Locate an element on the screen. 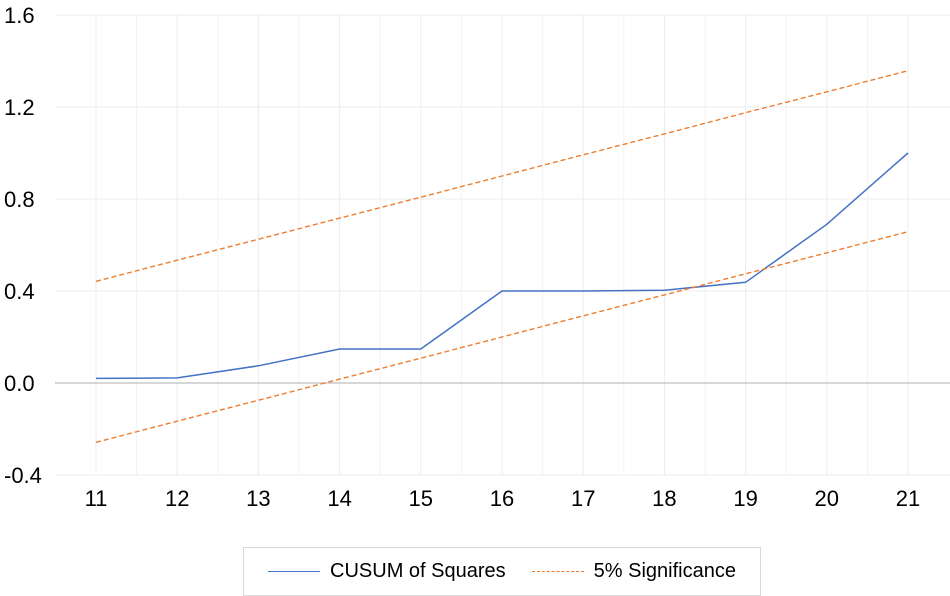 This screenshot has width=950, height=596. x-tick-label-1: 12 is located at coordinates (177, 498).